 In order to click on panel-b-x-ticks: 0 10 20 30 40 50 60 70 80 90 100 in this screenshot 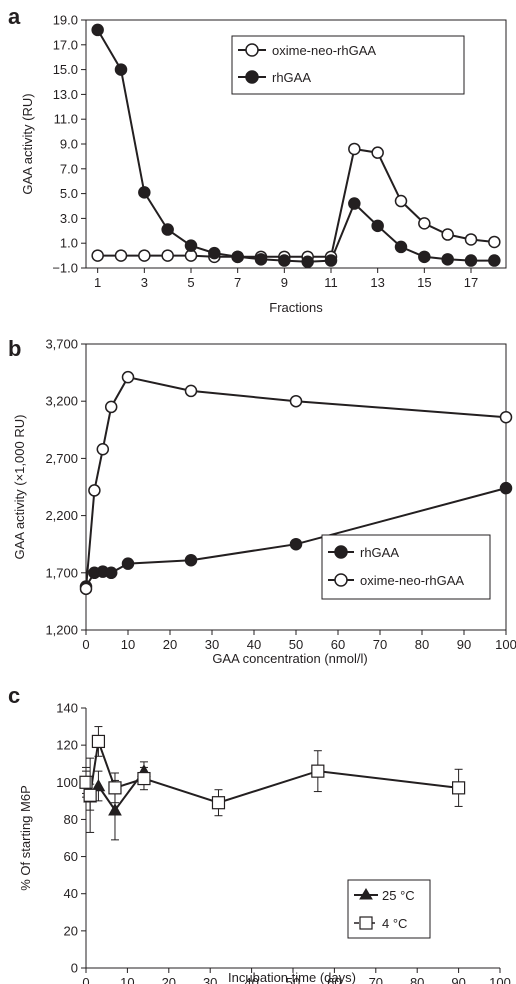, I will do `click(299, 641)`.